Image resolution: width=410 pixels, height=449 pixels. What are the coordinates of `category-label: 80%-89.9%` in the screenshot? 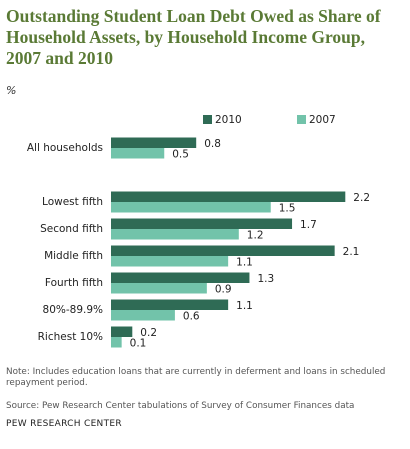 It's located at (73, 310).